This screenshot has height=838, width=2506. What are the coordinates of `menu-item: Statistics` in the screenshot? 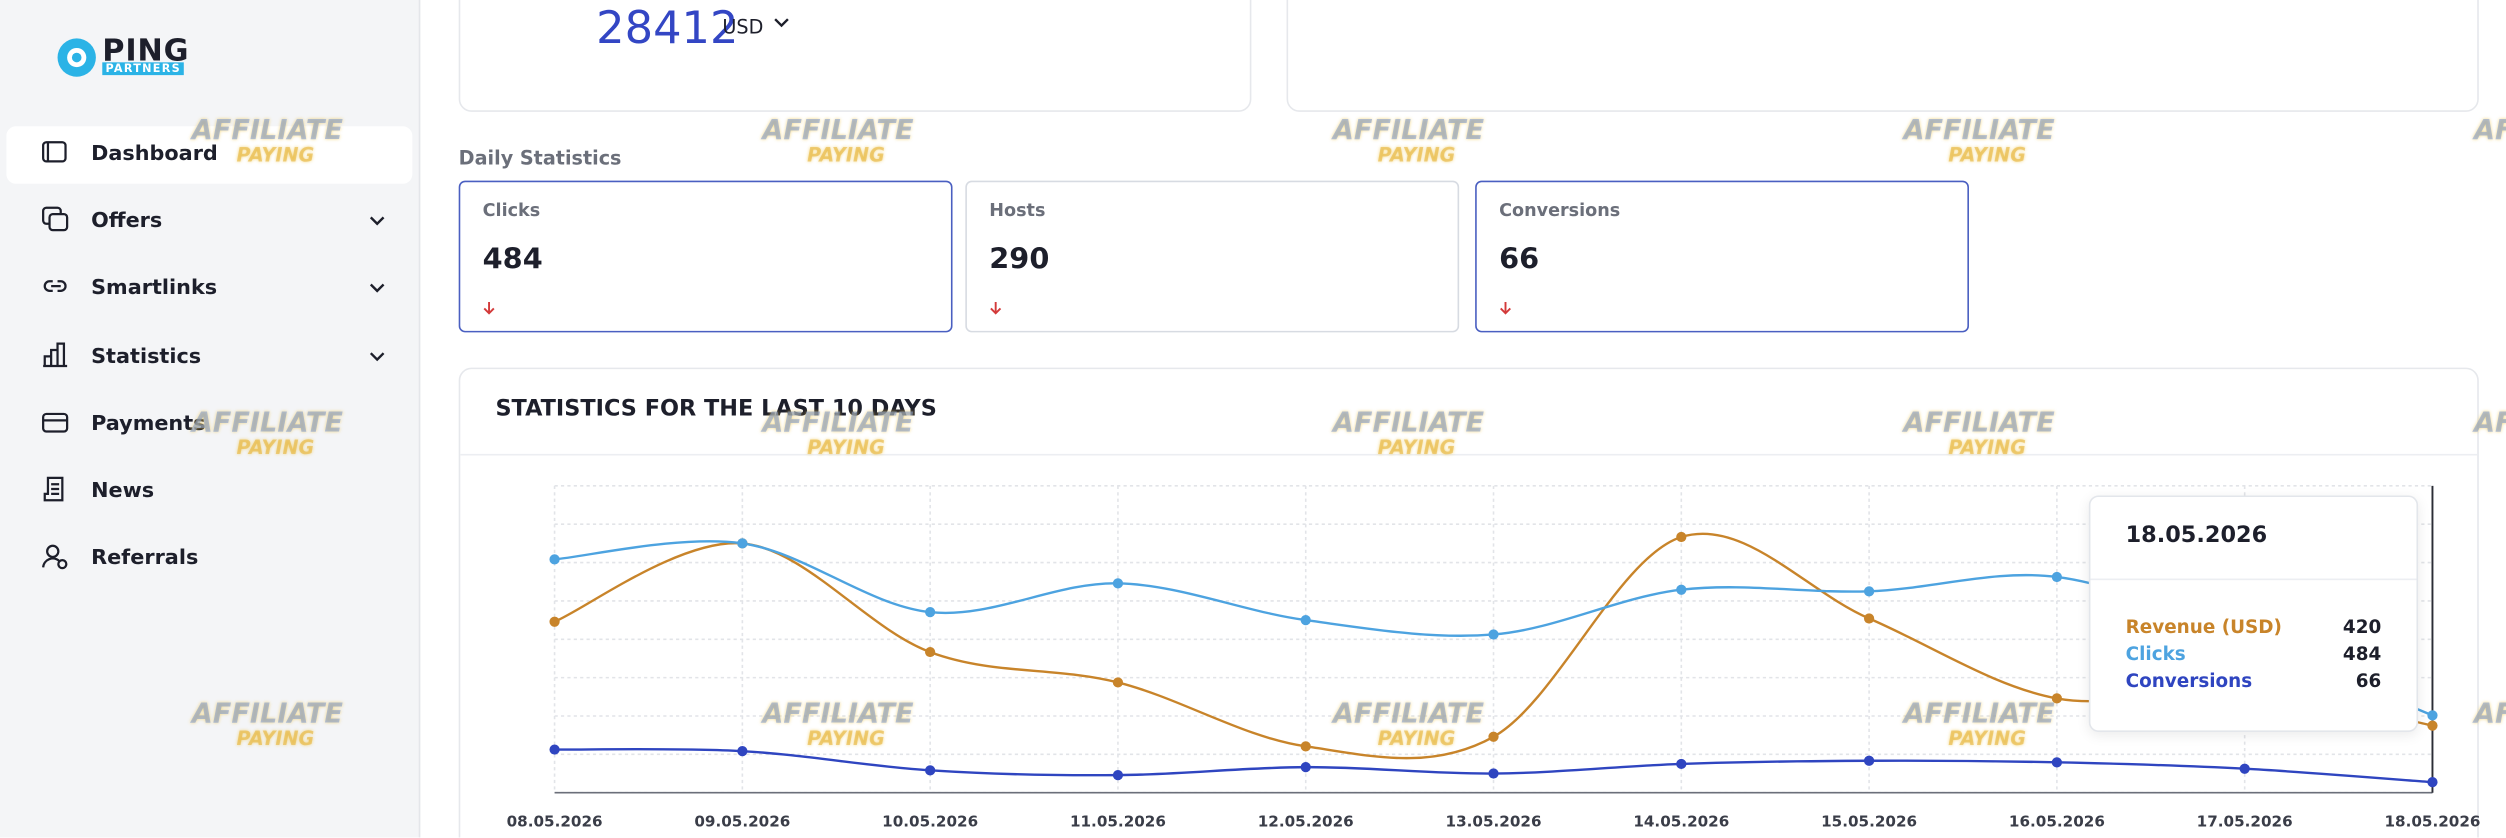 It's located at (209, 358).